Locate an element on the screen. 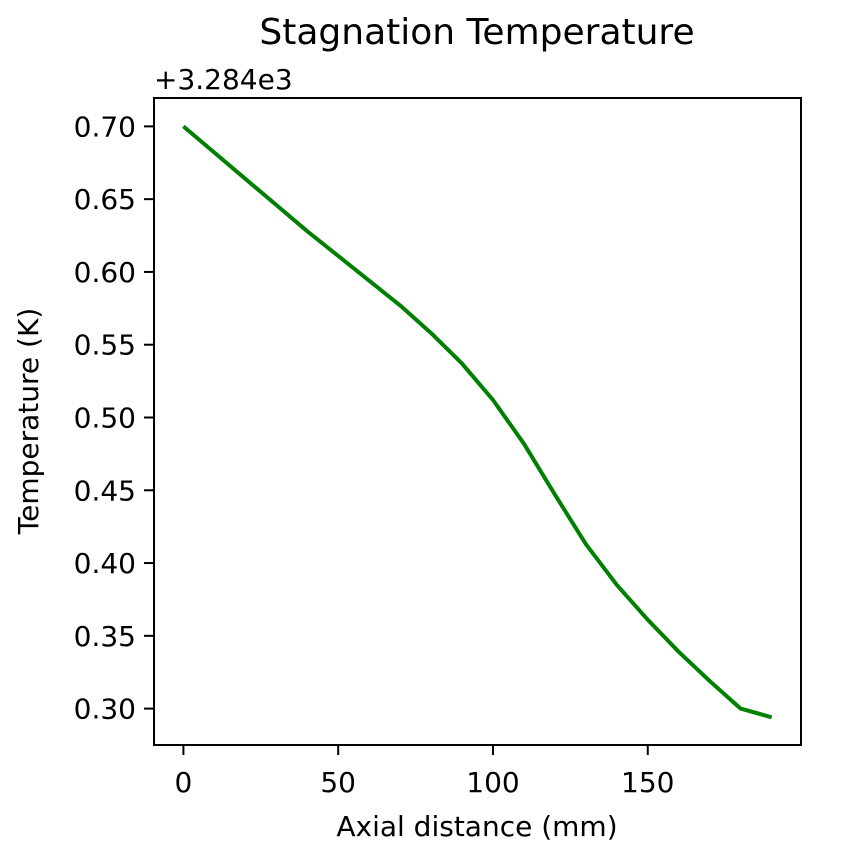 The height and width of the screenshot is (852, 851). y-tick-label: 0.55 is located at coordinates (105, 345).